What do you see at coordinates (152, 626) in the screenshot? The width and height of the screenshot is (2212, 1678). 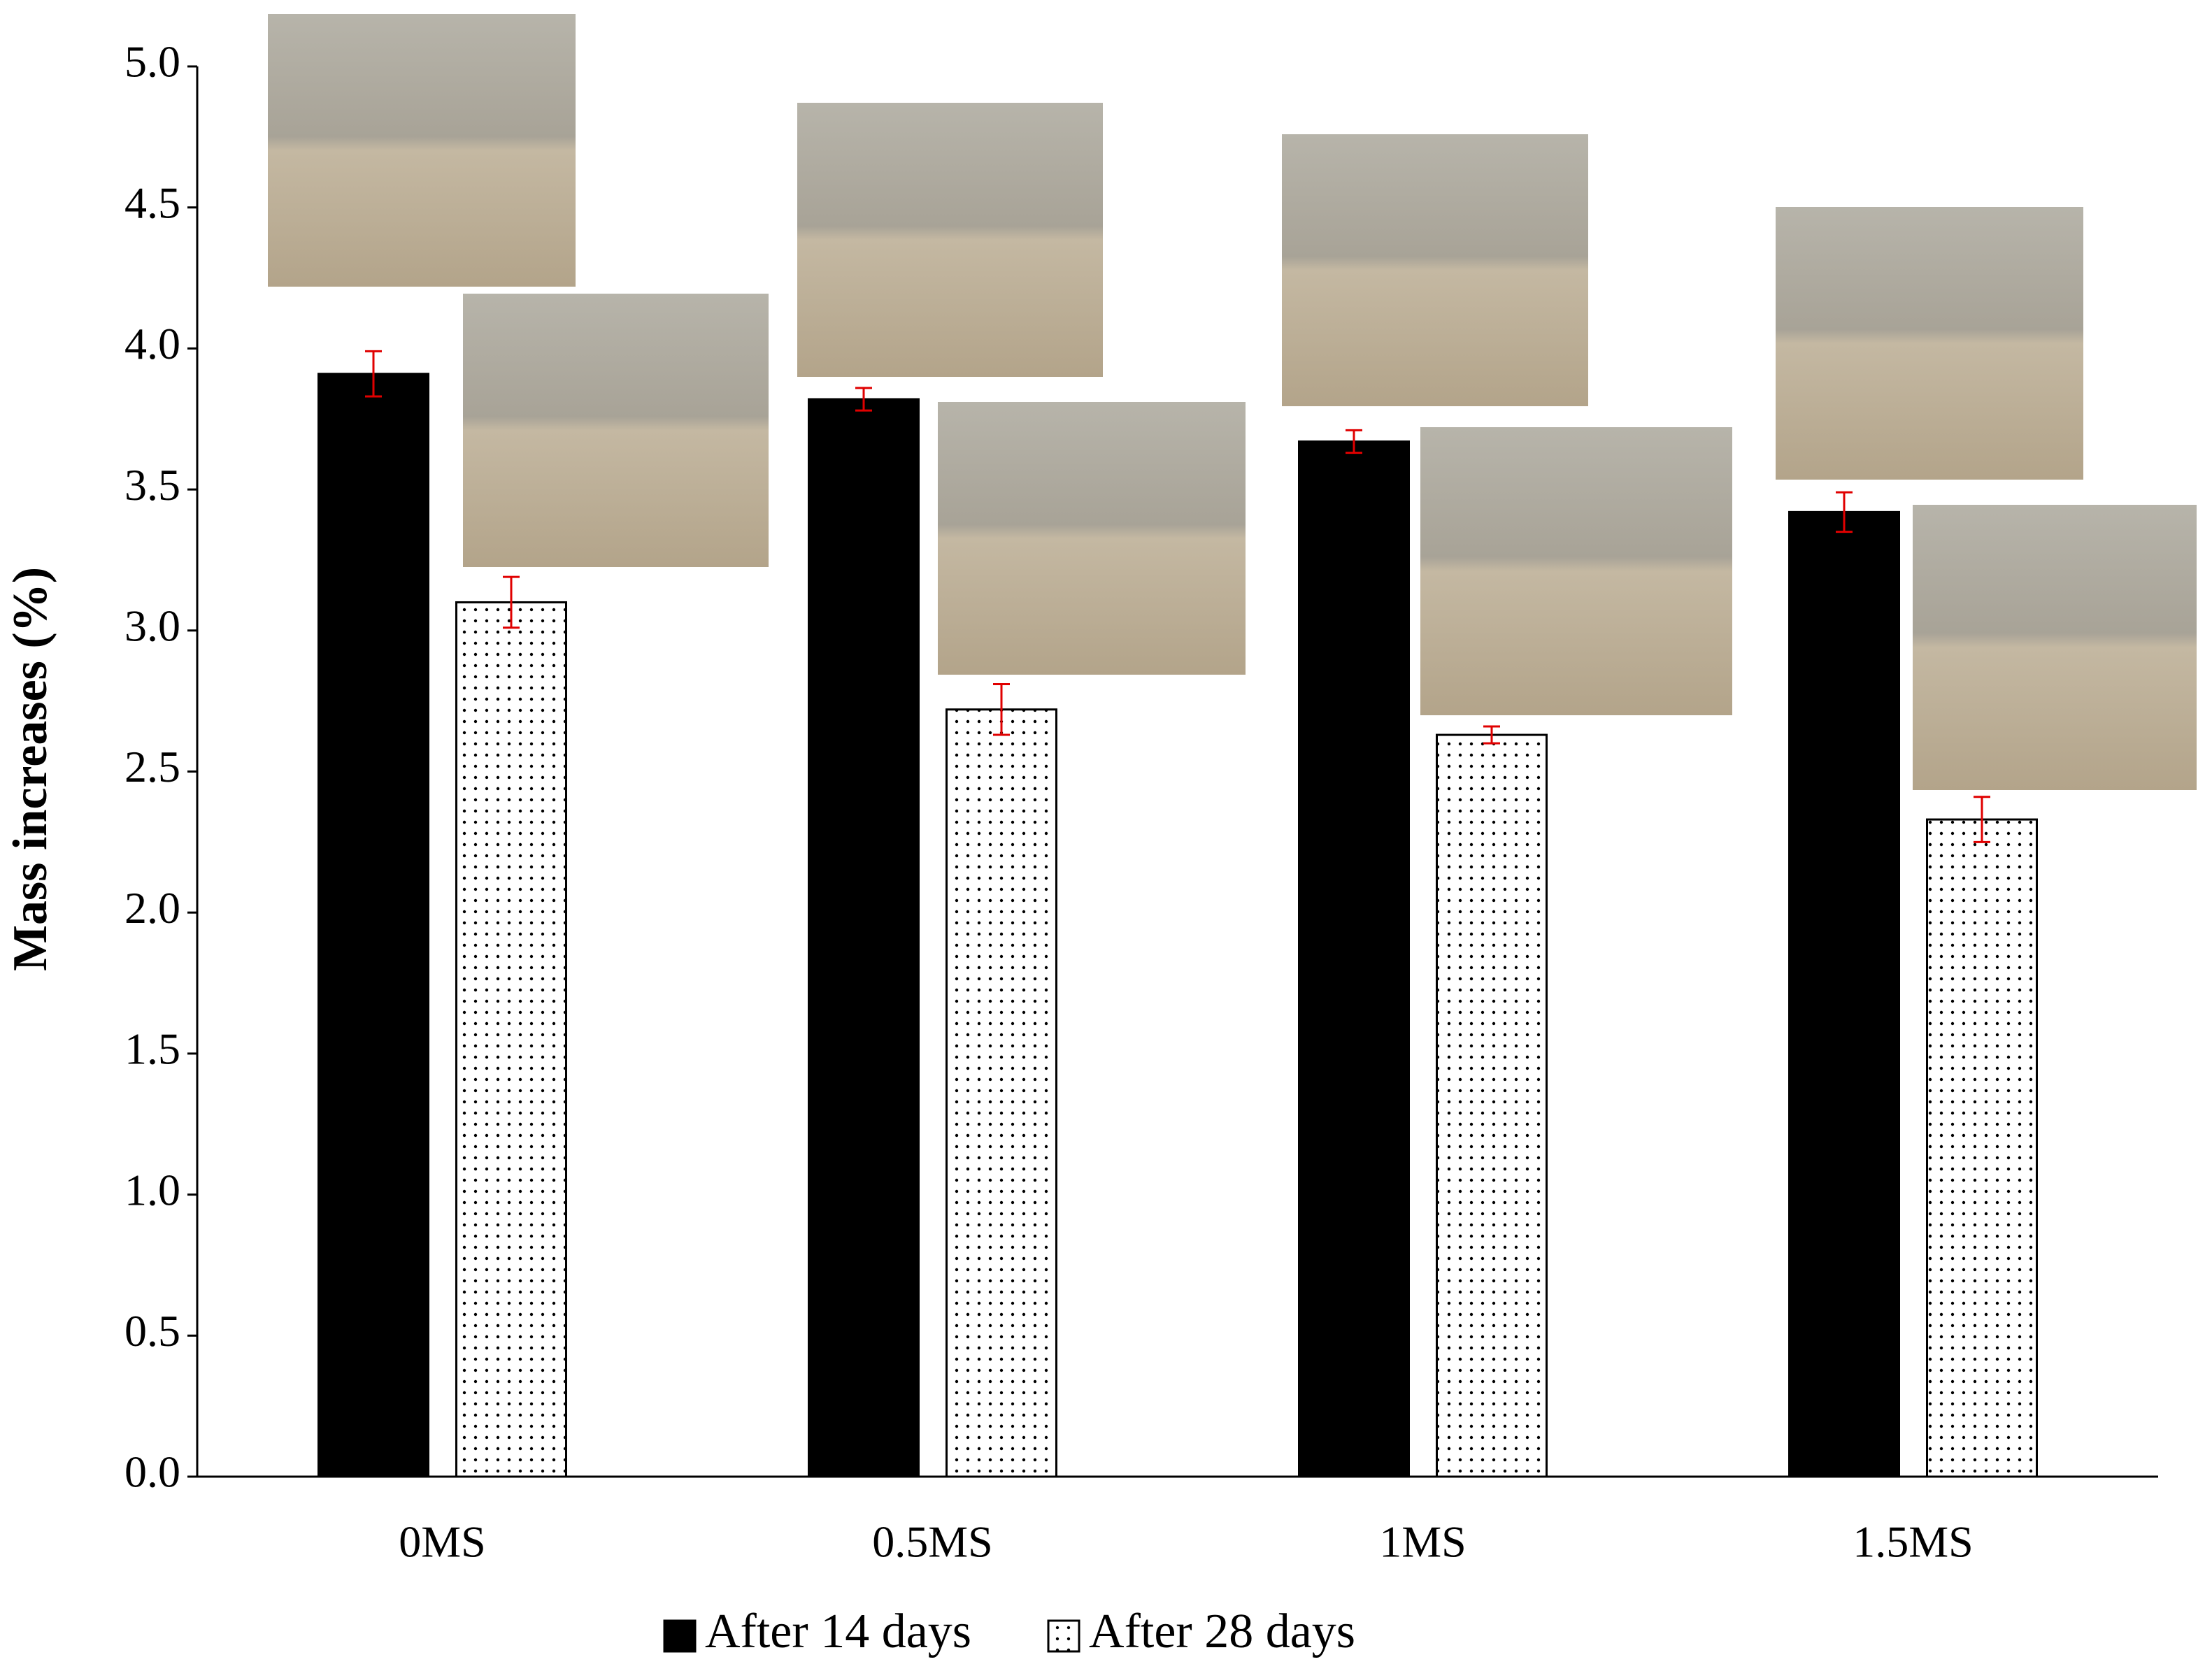 I see `y-tick-label: 3.0` at bounding box center [152, 626].